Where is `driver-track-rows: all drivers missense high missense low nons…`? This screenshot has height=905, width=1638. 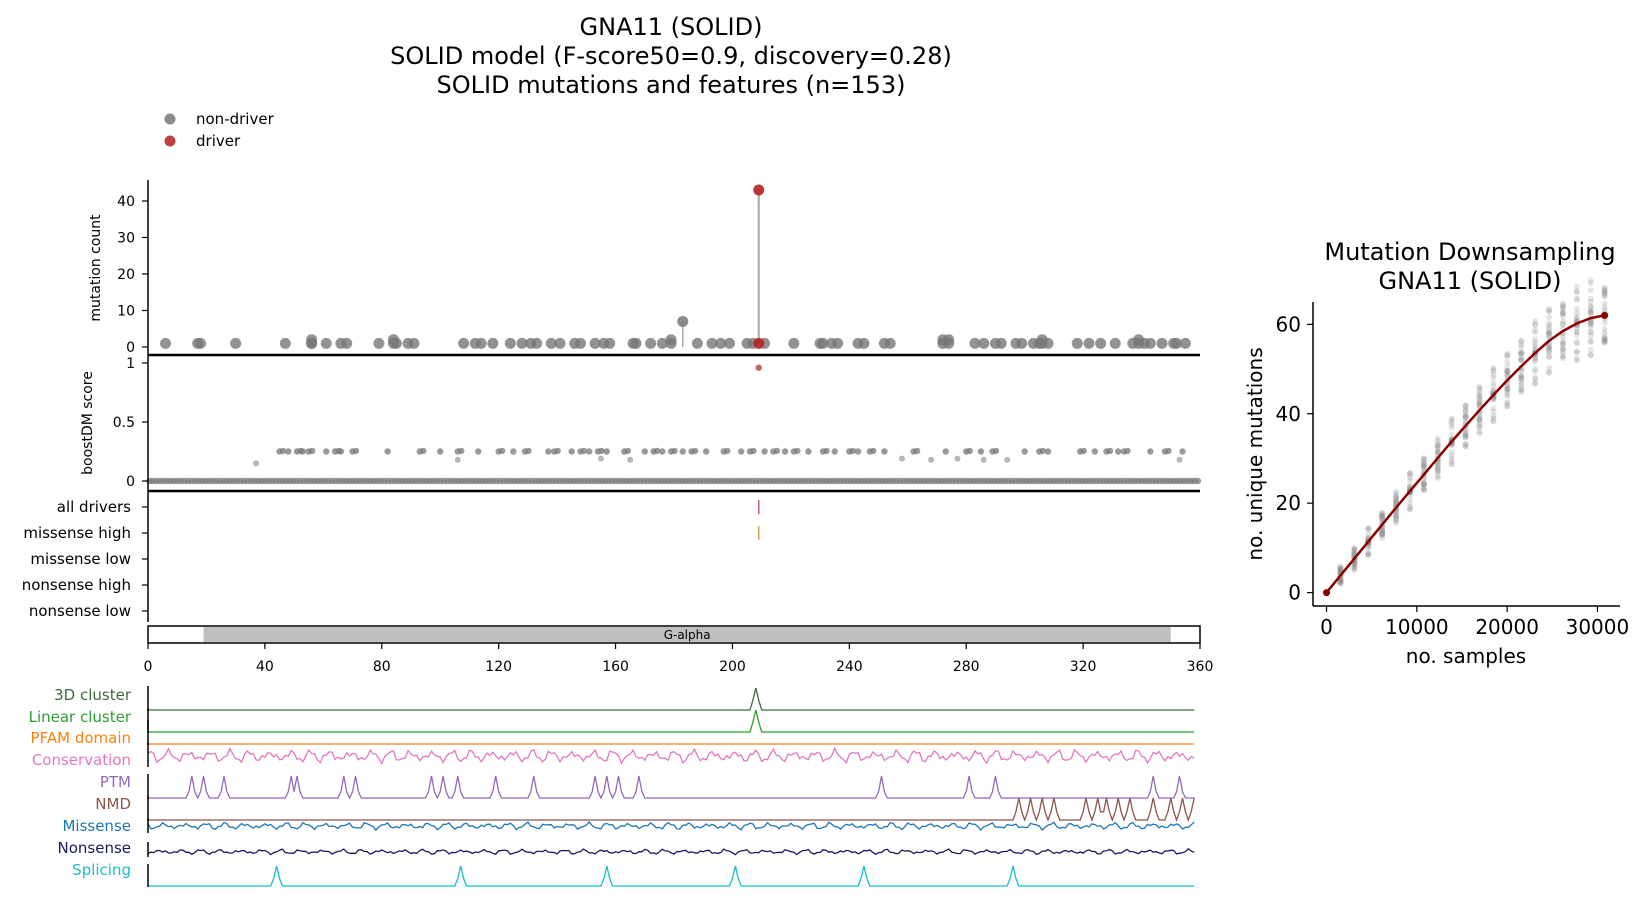 driver-track-rows: all drivers missense high missense low nons… is located at coordinates (85, 559).